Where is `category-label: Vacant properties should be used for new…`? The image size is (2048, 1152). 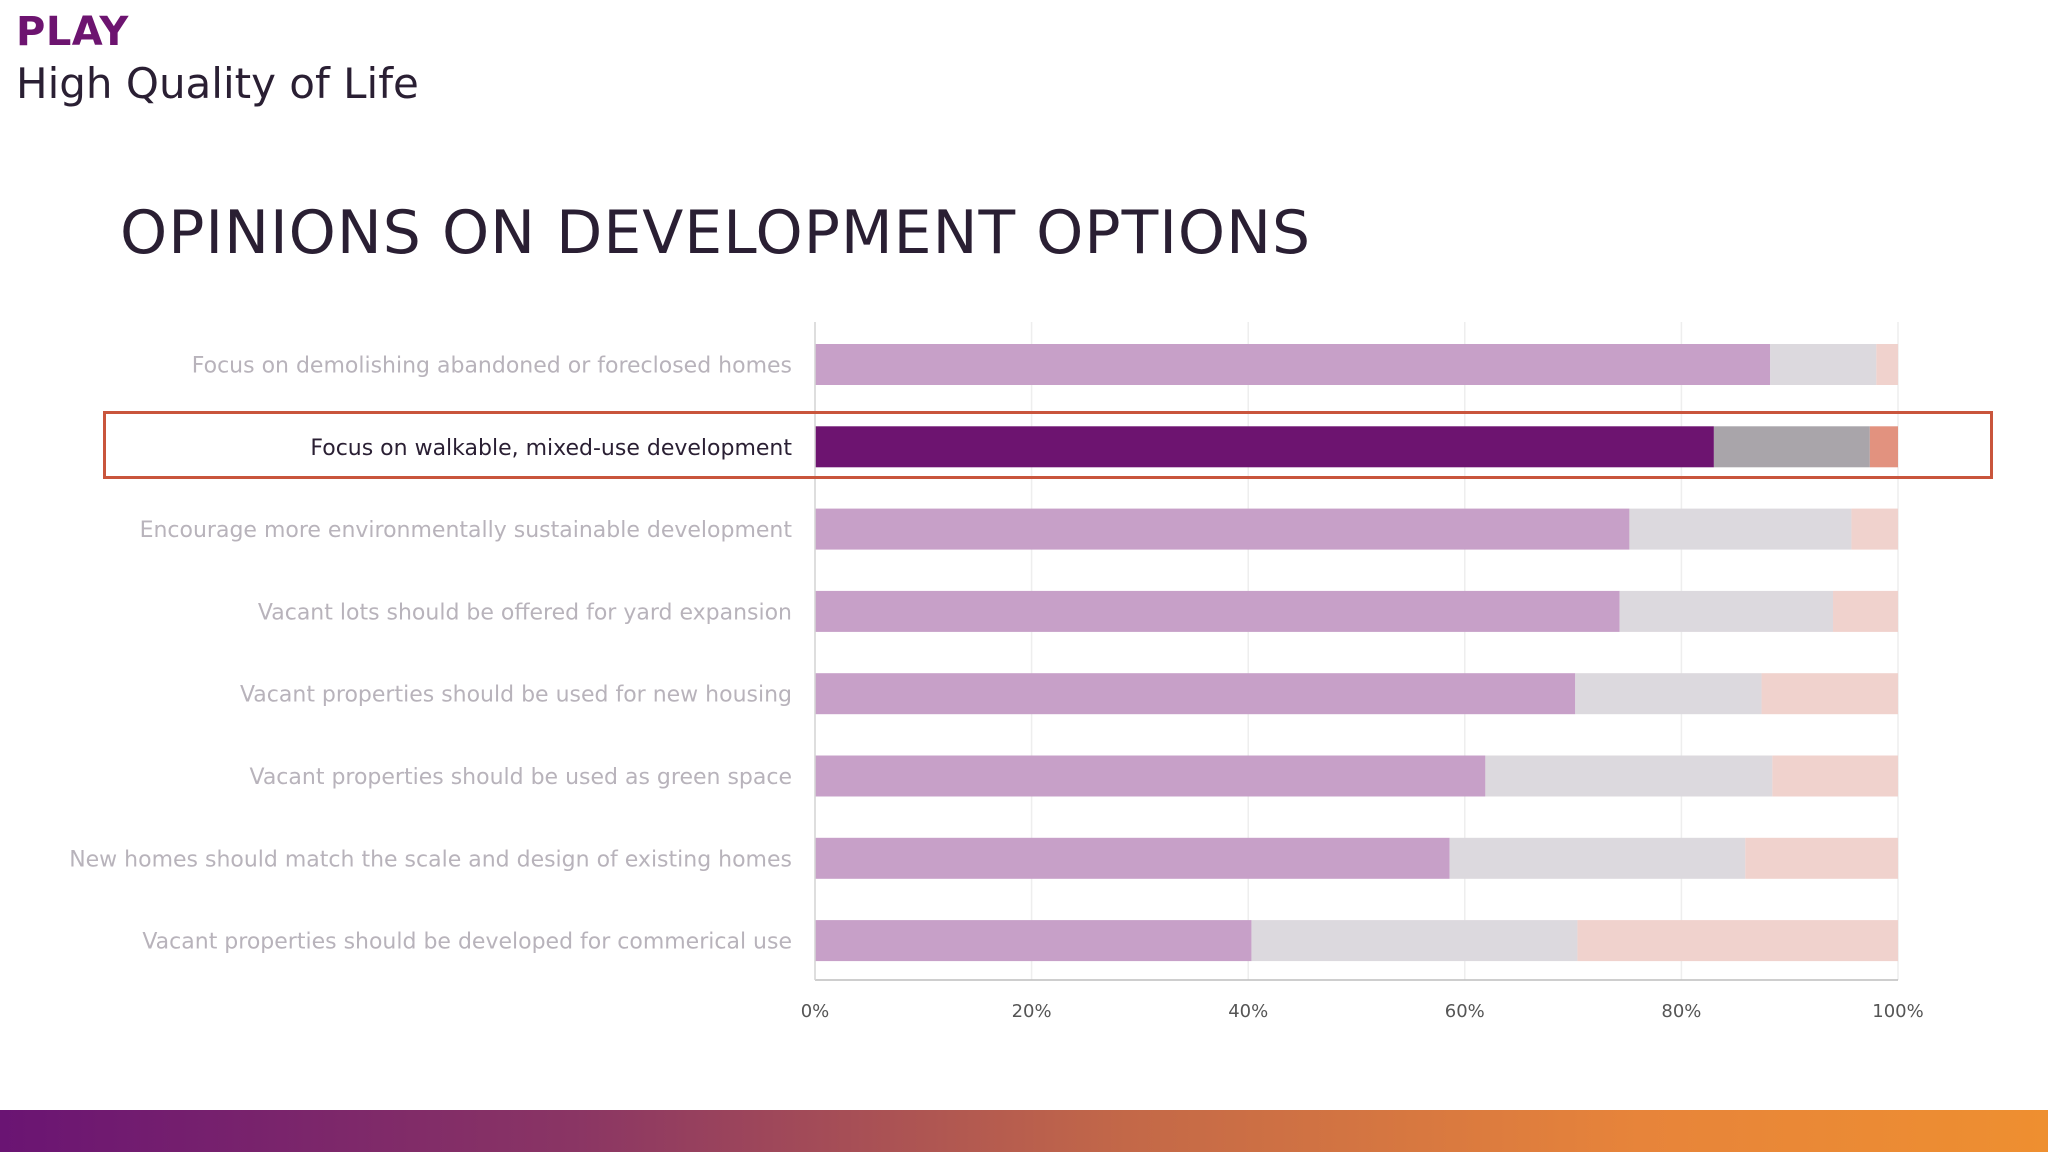 category-label: Vacant properties should be used for new… is located at coordinates (516, 695).